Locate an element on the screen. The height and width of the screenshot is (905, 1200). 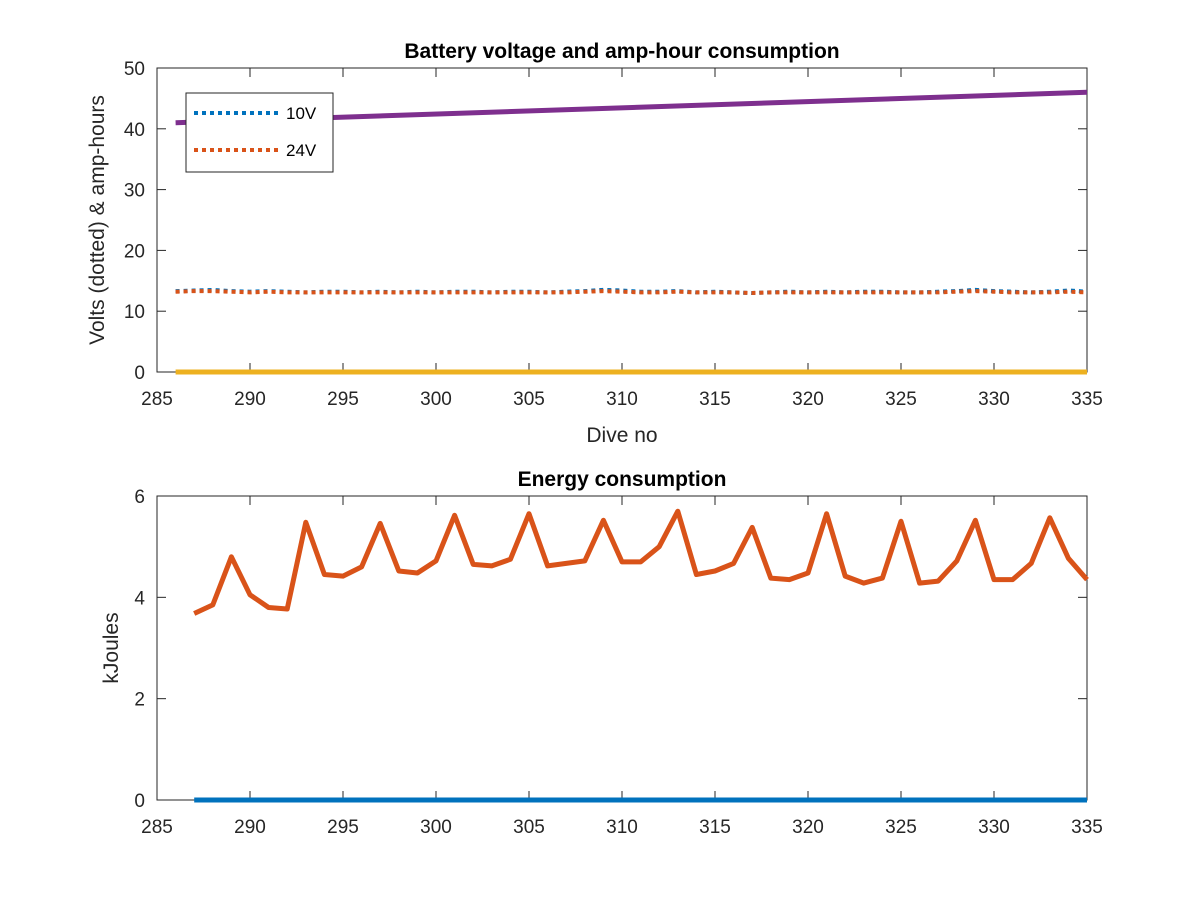
y-axis-label: kJoules is located at coordinates (111, 647).